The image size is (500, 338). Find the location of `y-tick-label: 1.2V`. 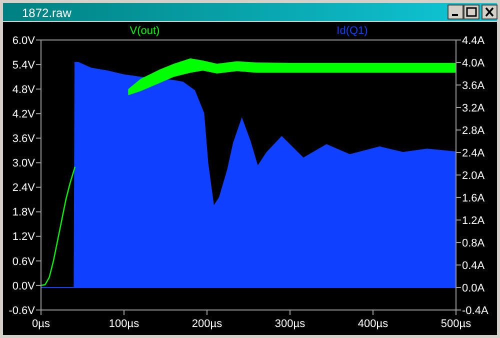

y-tick-label: 1.2V is located at coordinates (24, 237).